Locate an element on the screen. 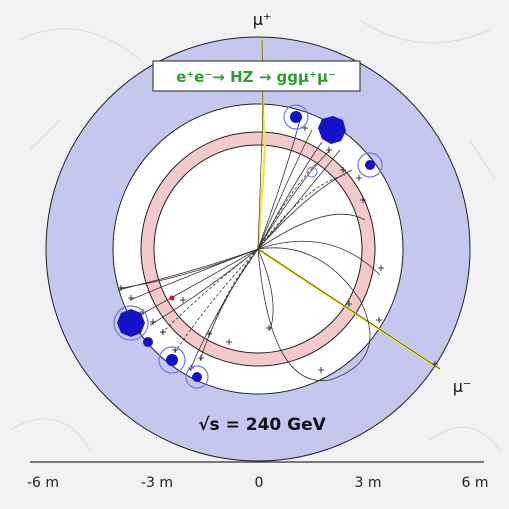  title-box: e⁺e⁻→ HZ → ggμ⁺μ⁻ is located at coordinates (256, 76).